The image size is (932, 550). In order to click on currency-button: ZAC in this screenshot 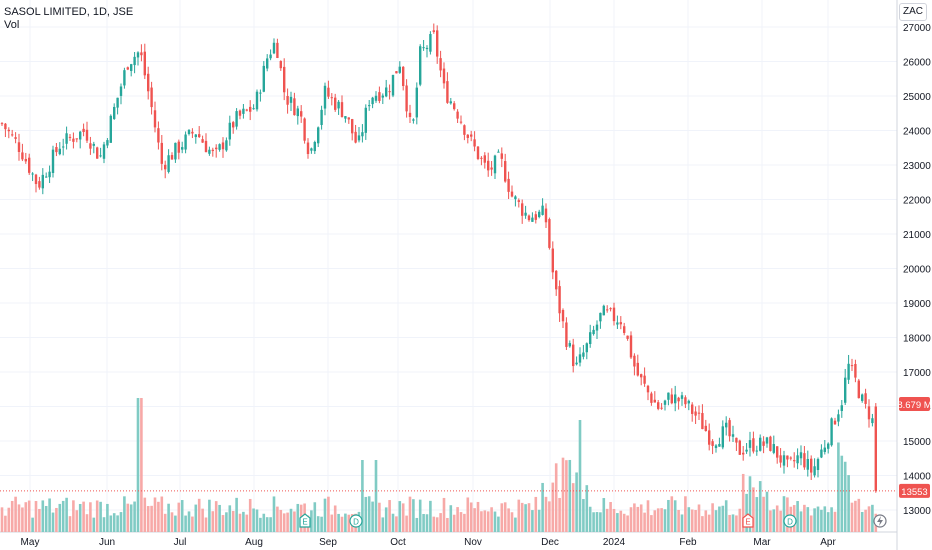, I will do `click(913, 12)`.